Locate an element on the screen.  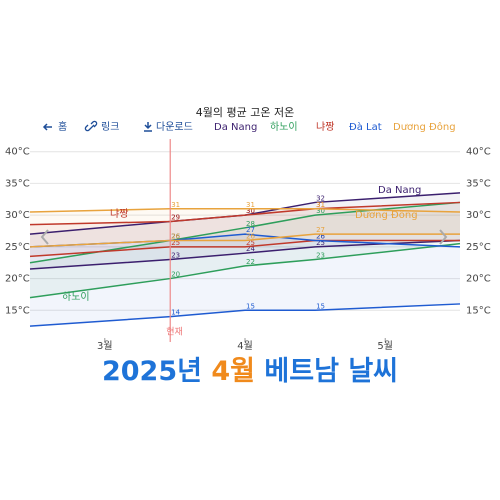
legend-entry: 냐짱 is located at coordinates (325, 127).